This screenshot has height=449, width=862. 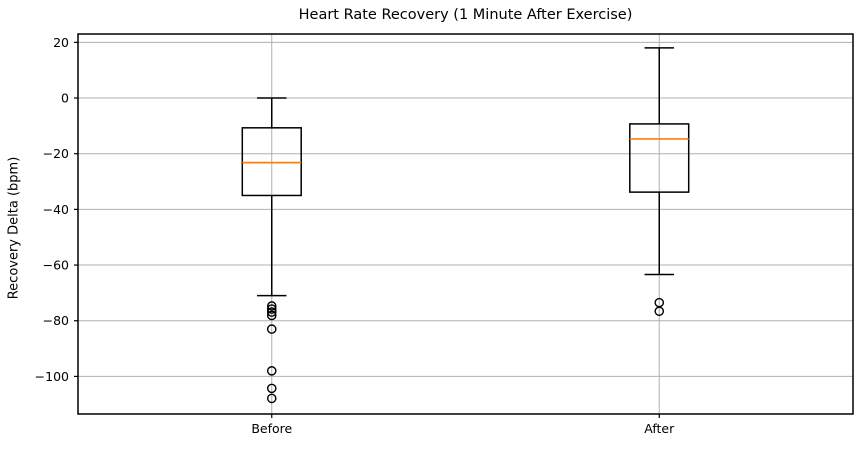 What do you see at coordinates (56, 209) in the screenshot?
I see `y-tick-label: −40` at bounding box center [56, 209].